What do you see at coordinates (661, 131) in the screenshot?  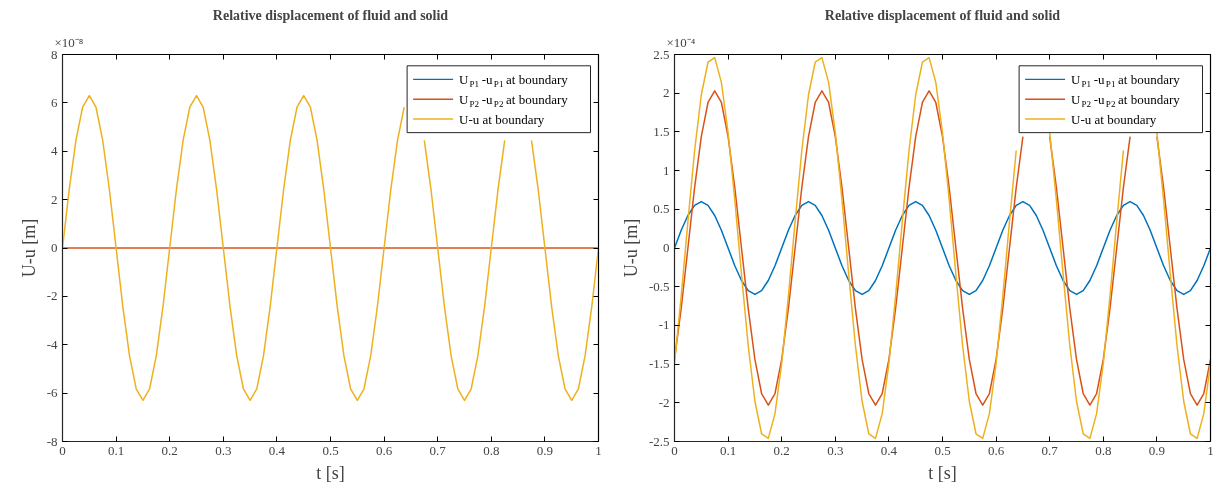 I see `y-tick-label: 1.5` at bounding box center [661, 131].